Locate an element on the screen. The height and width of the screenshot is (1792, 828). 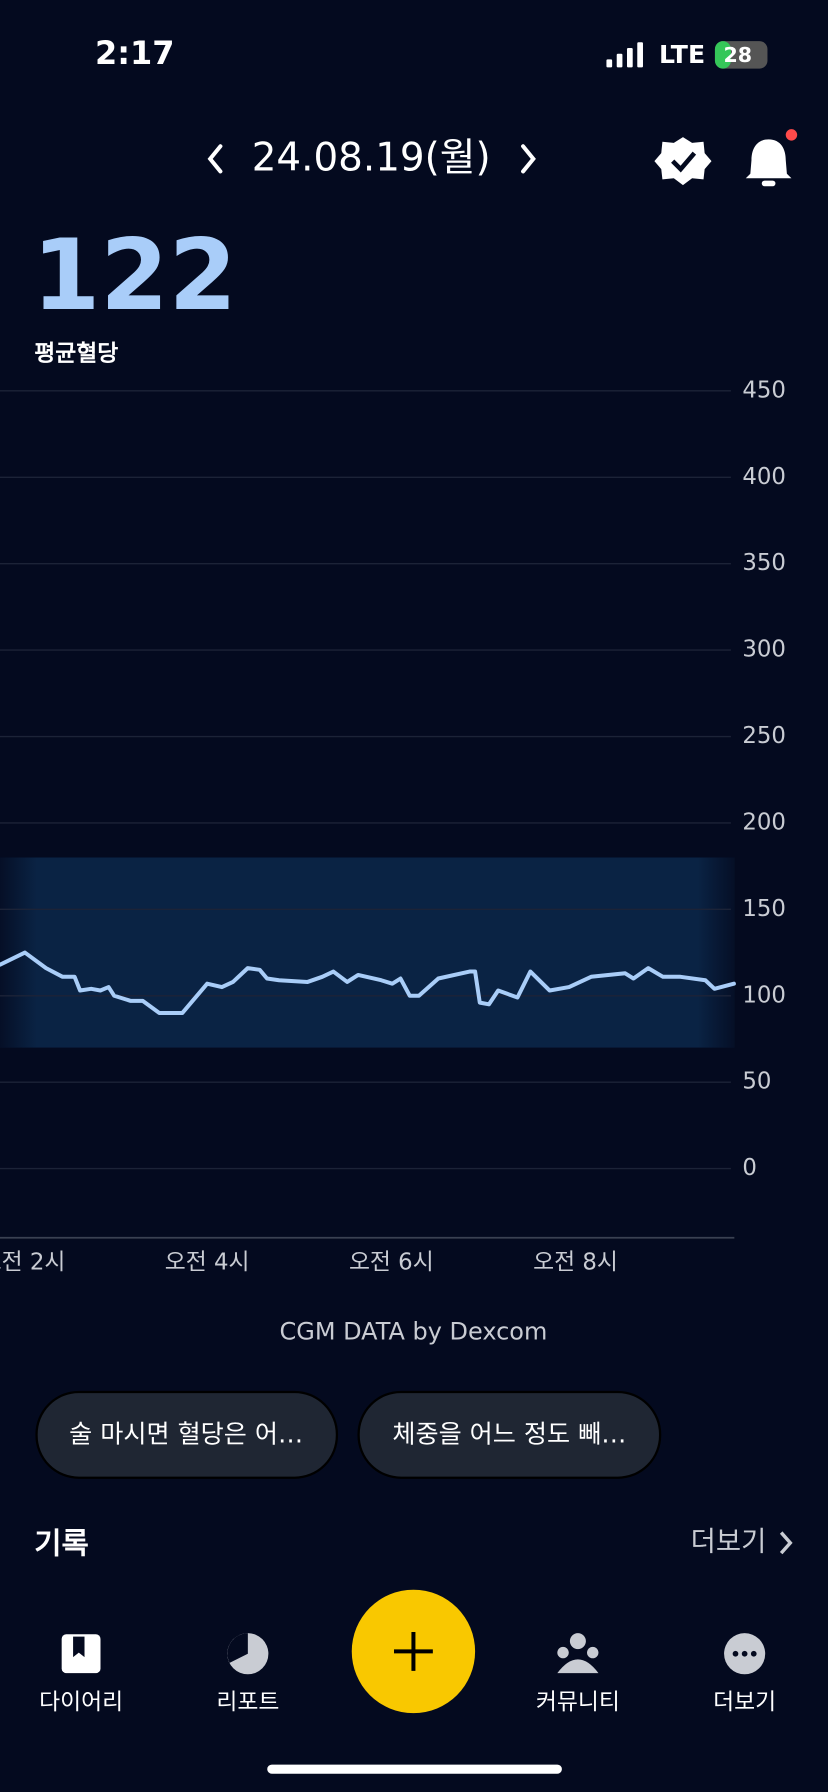
records-more: 더보기 is located at coordinates (729, 1541).